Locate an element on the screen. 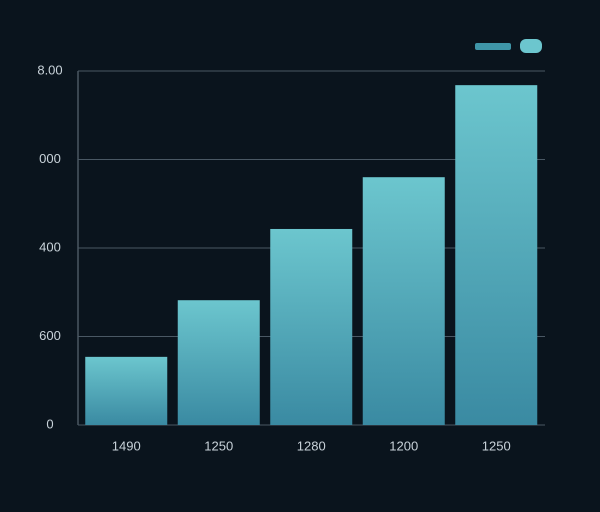 Image resolution: width=600 pixels, height=512 pixels. y-tick-label: 400 is located at coordinates (50, 246).